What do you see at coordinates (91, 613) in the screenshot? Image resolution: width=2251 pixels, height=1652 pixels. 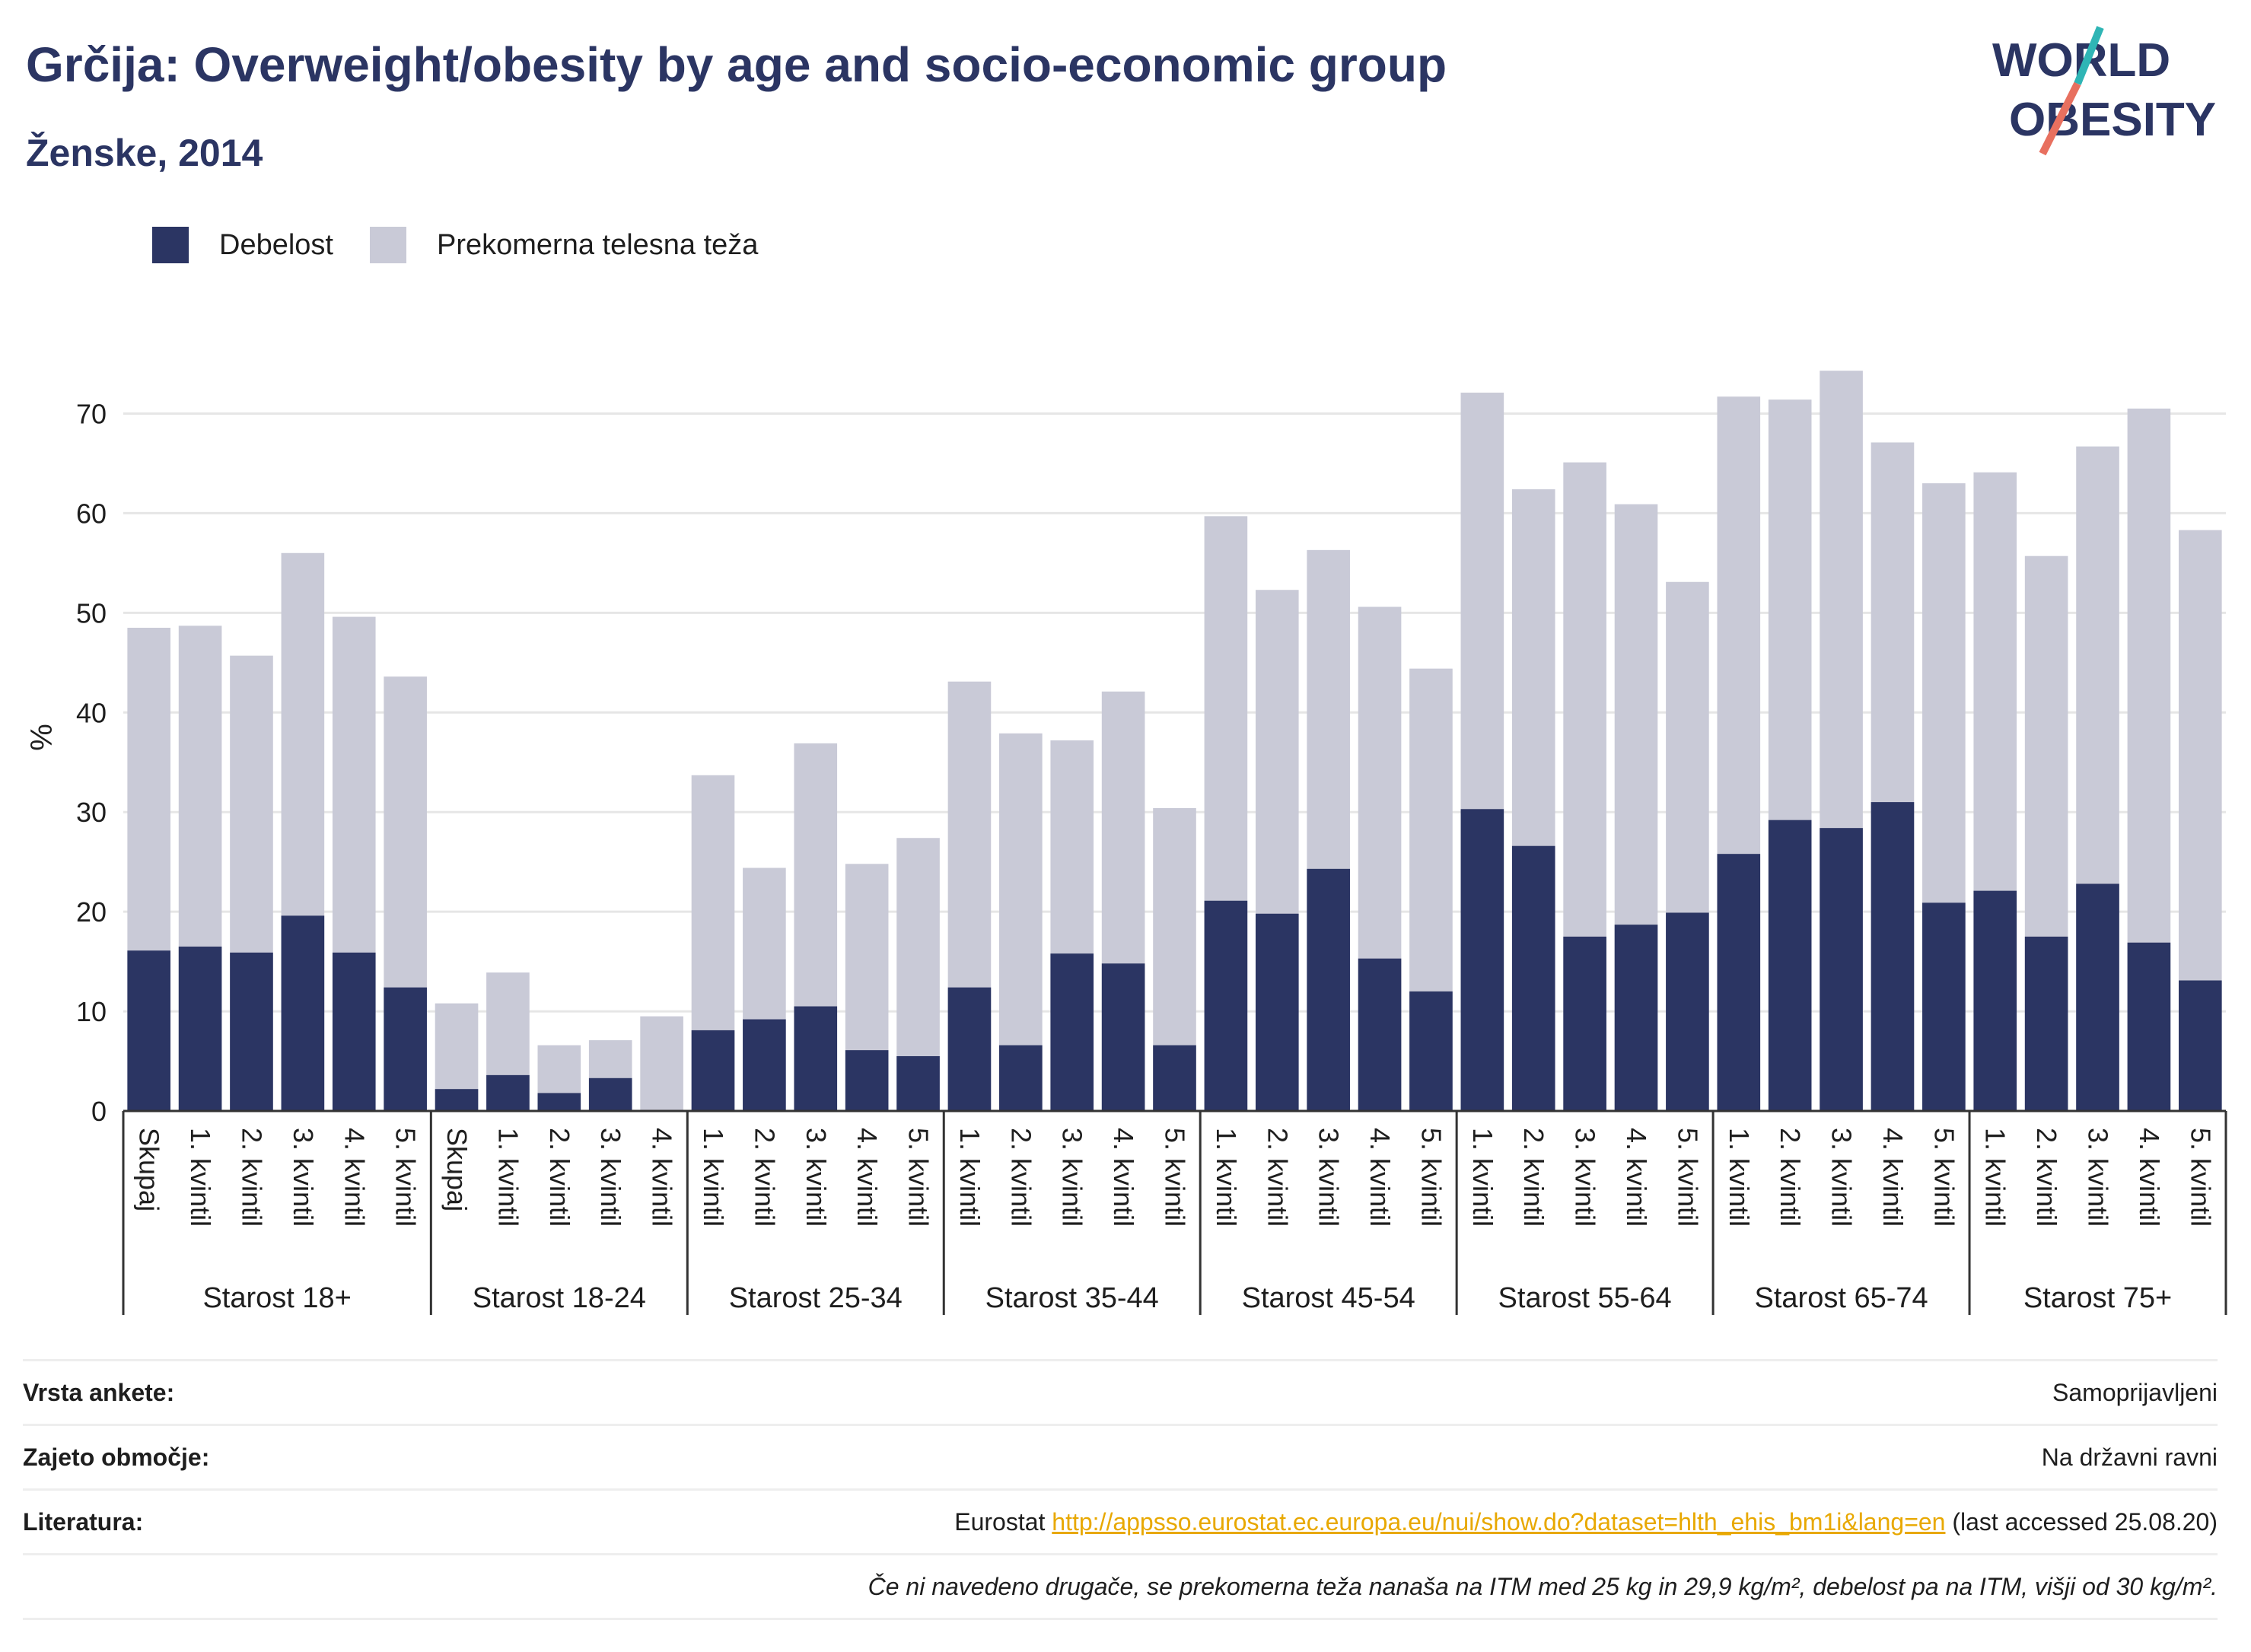 I see `y-tick-label: 50` at bounding box center [91, 613].